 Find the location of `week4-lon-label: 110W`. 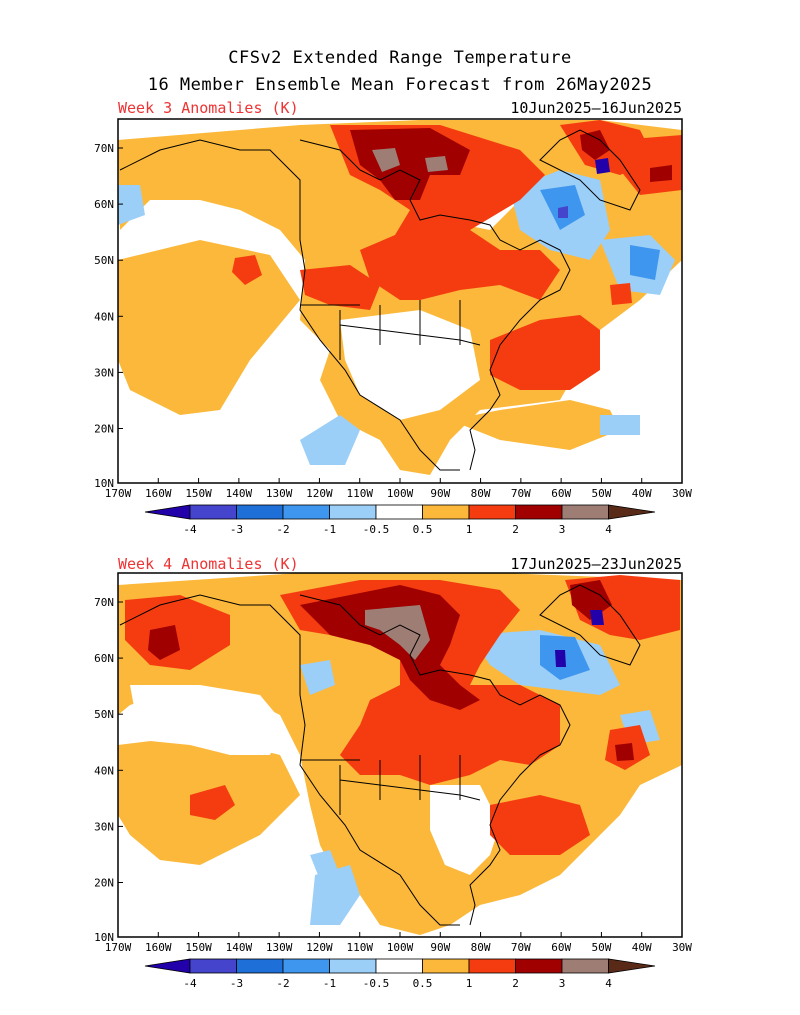

week4-lon-label: 110W is located at coordinates (359, 947).